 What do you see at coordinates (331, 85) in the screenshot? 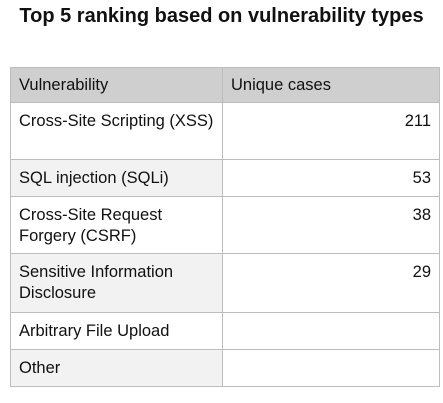
I see `header-unique-cases: Unique cases` at bounding box center [331, 85].